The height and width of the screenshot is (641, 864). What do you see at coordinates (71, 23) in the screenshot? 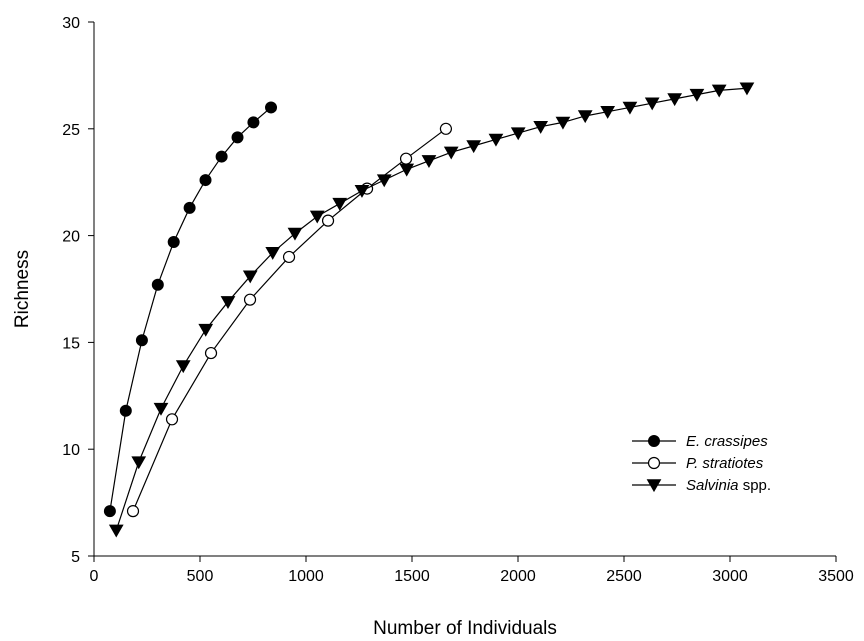
I see `y-tick-label: 30` at bounding box center [71, 23].